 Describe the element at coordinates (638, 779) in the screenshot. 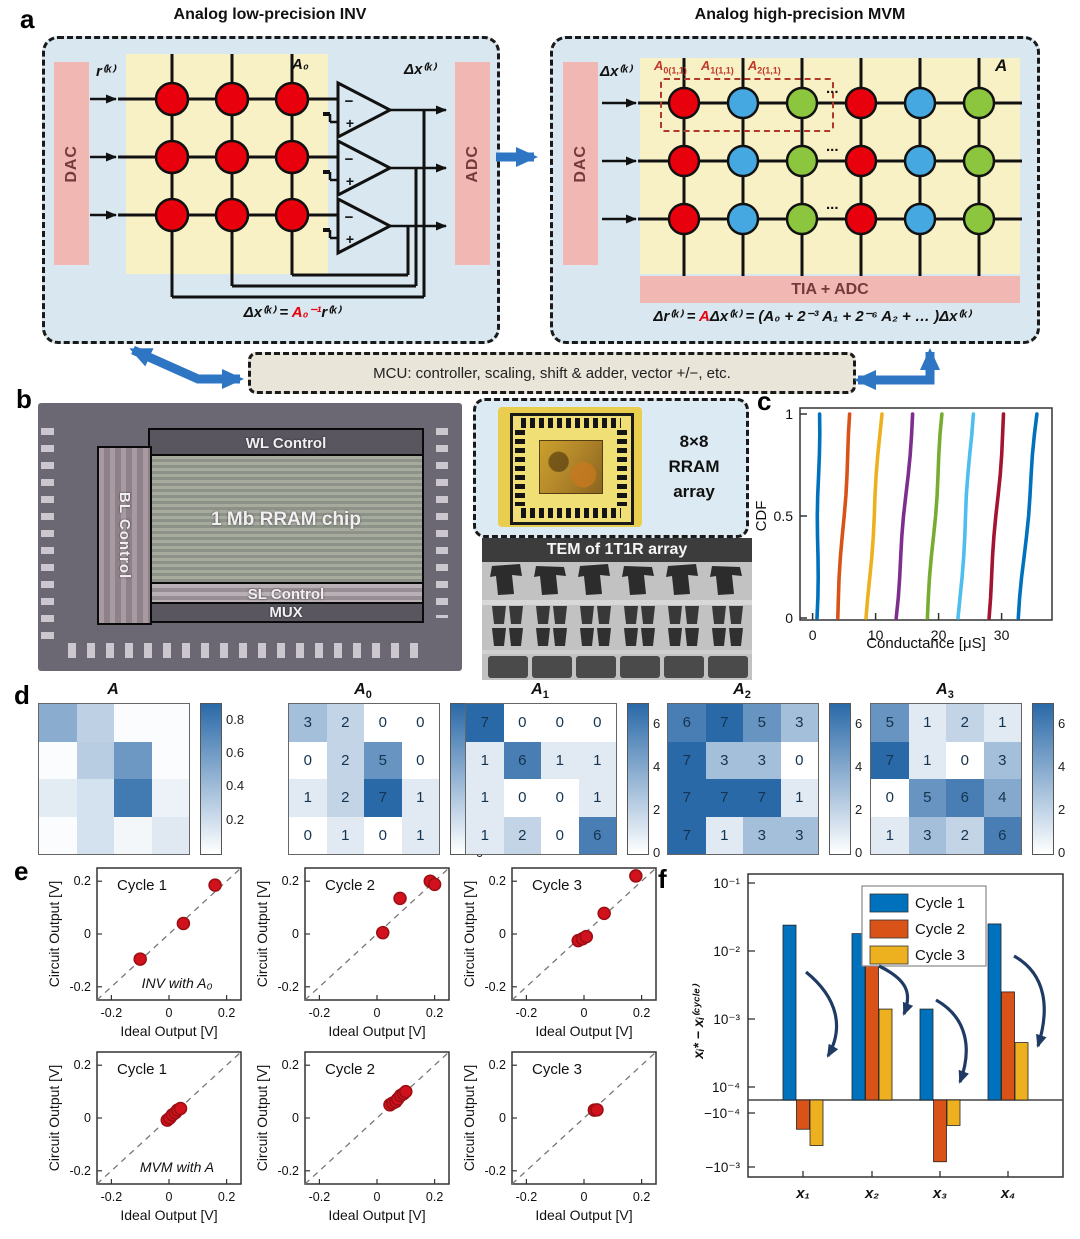

I see `heatmap-colorbar` at that location.